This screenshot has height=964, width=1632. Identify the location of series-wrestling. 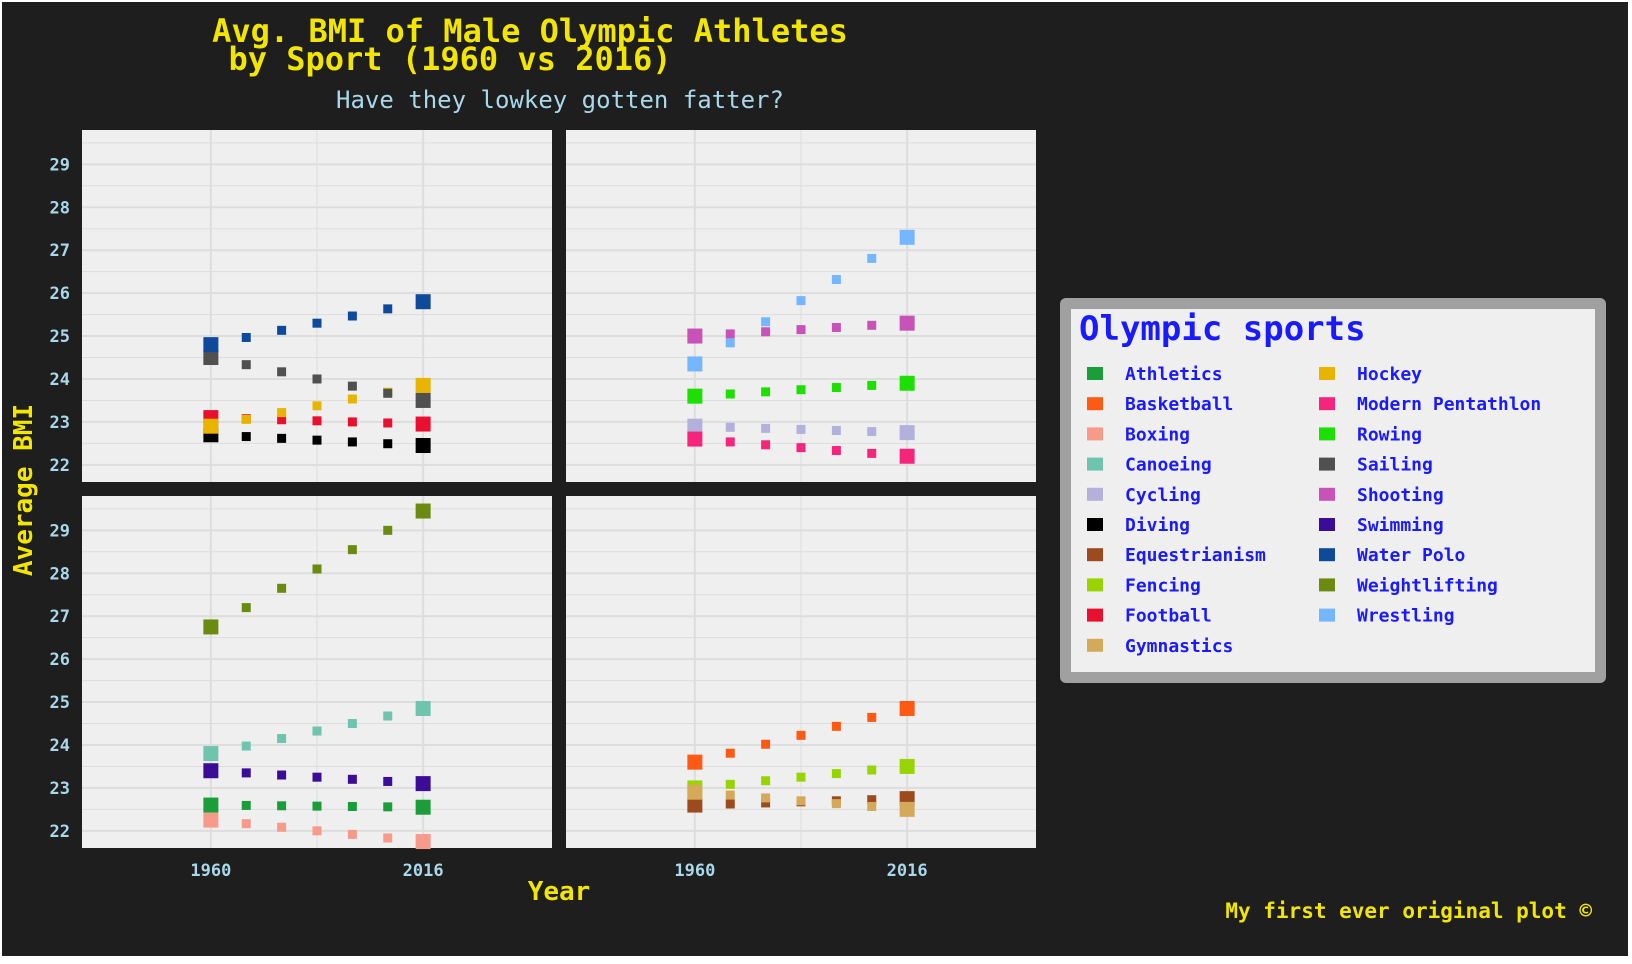
(801, 300).